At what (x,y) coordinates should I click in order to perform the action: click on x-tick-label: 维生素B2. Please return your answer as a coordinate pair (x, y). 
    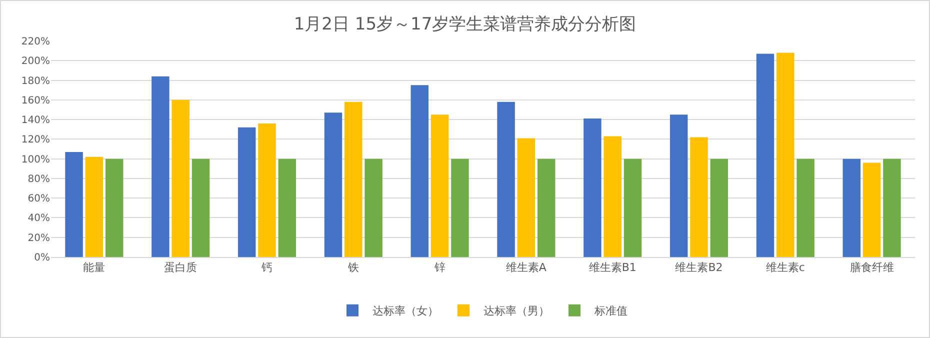
    Looking at the image, I should click on (699, 267).